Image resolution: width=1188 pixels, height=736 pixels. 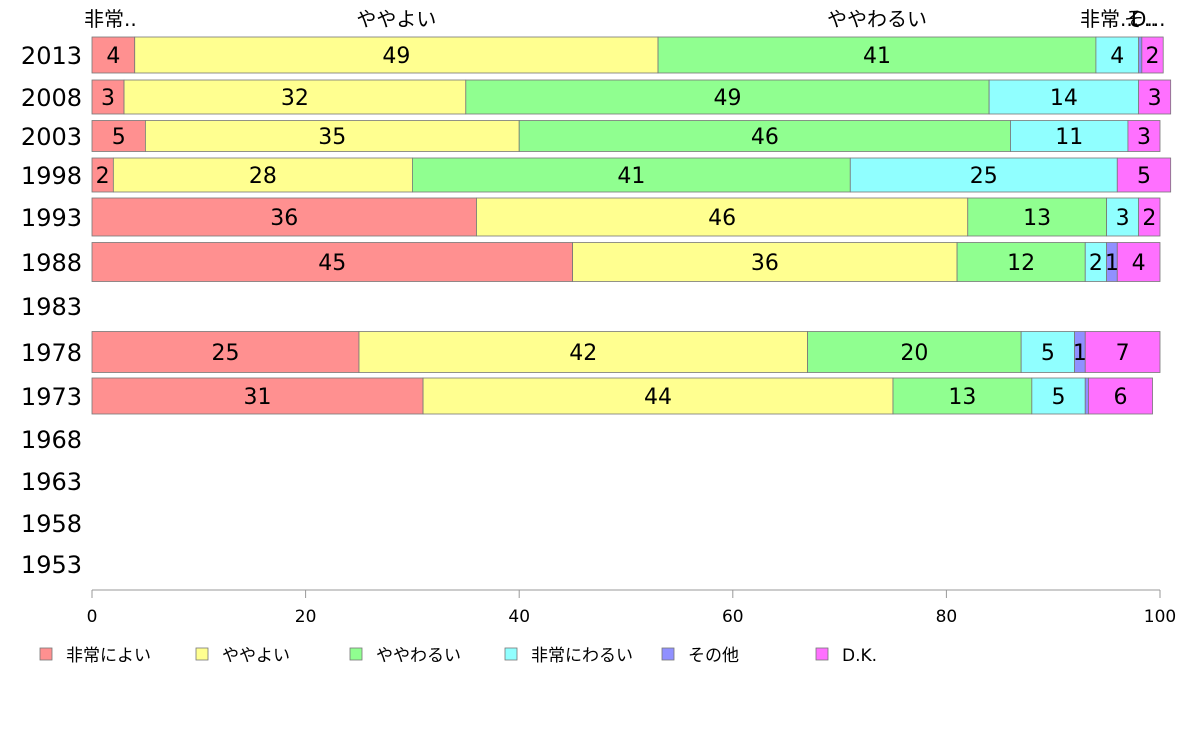 What do you see at coordinates (108, 656) in the screenshot?
I see `legend-label: 非常によい` at bounding box center [108, 656].